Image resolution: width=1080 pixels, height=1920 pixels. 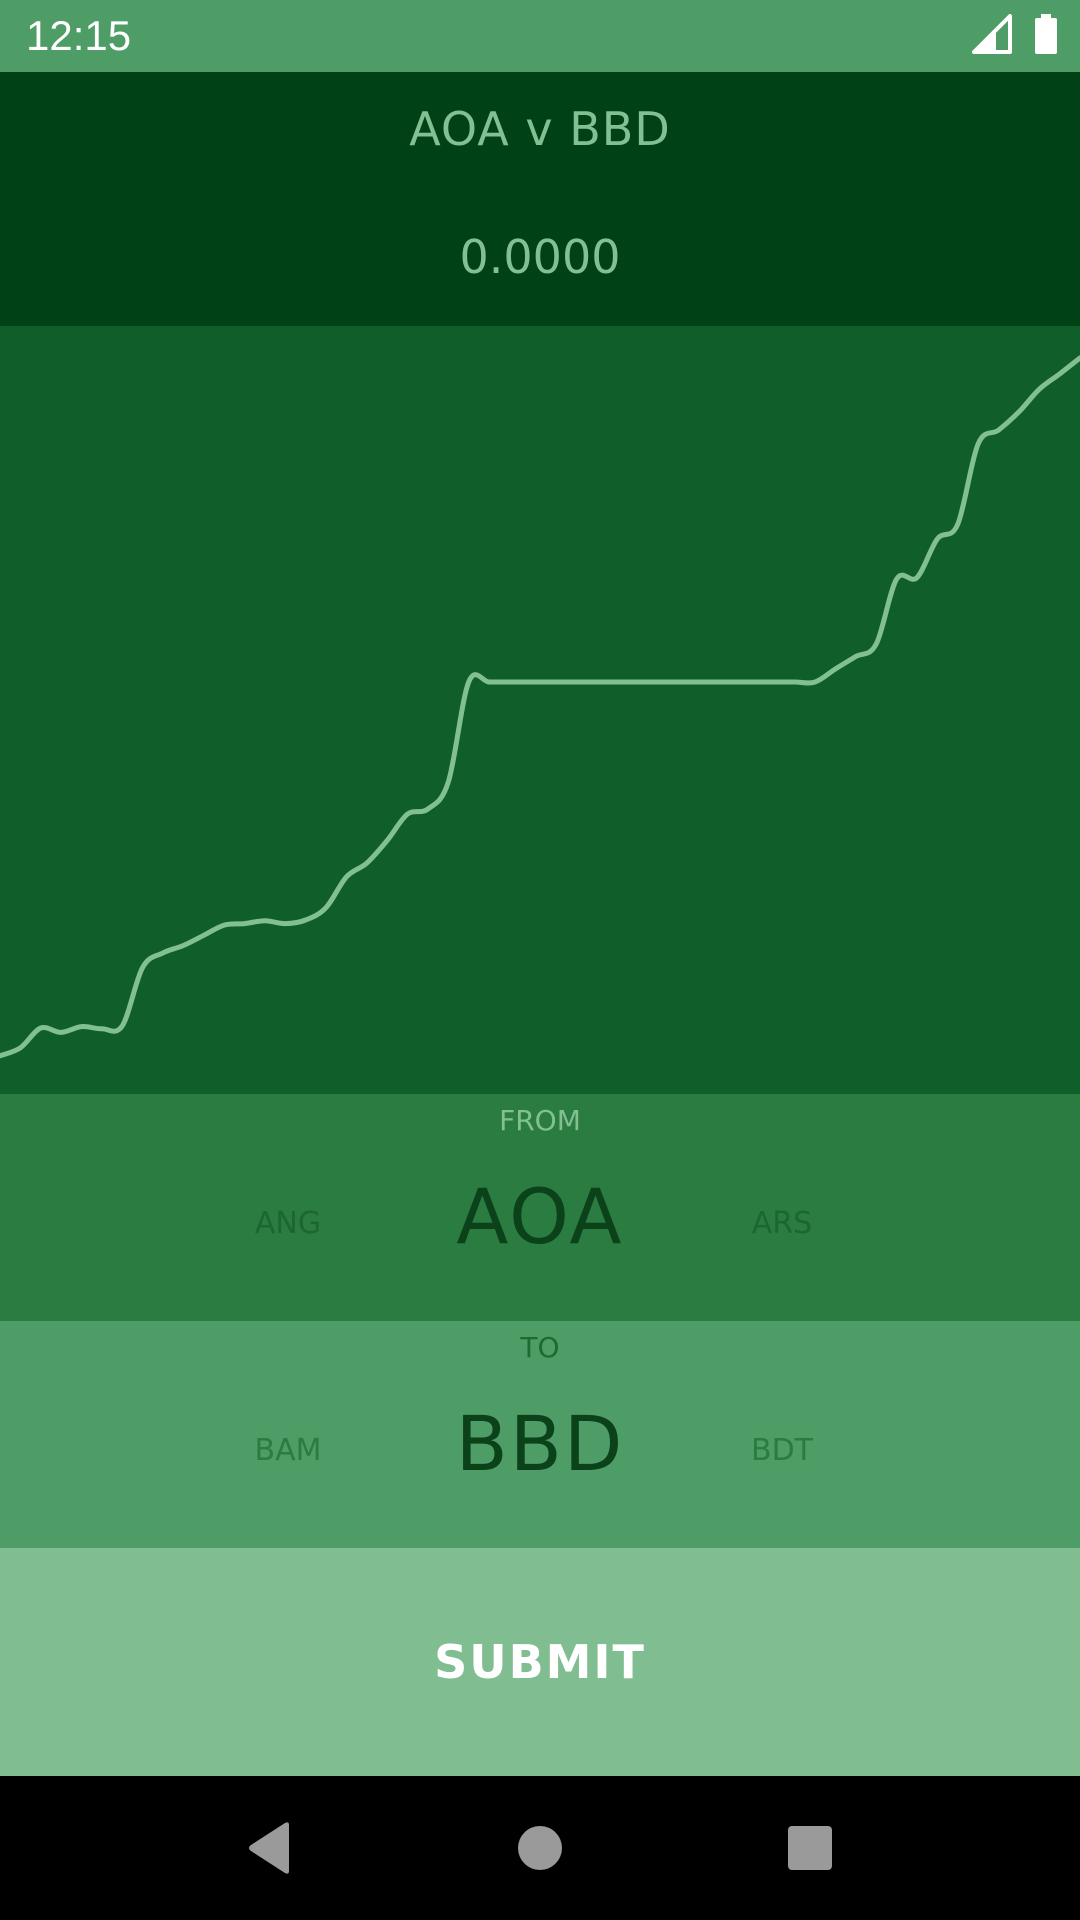 What do you see at coordinates (1015, 36) in the screenshot?
I see `status-icons` at bounding box center [1015, 36].